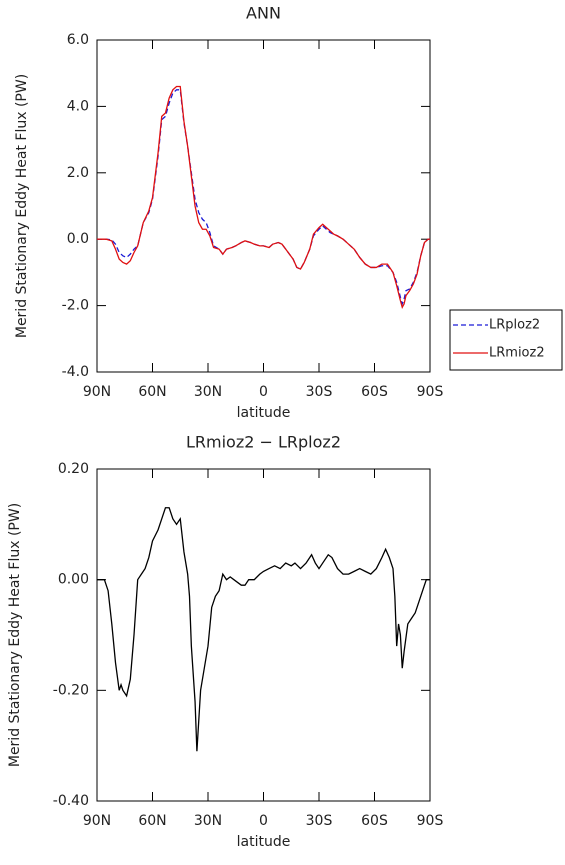 This screenshot has width=565, height=865. I want to click on legend-box, so click(506, 340).